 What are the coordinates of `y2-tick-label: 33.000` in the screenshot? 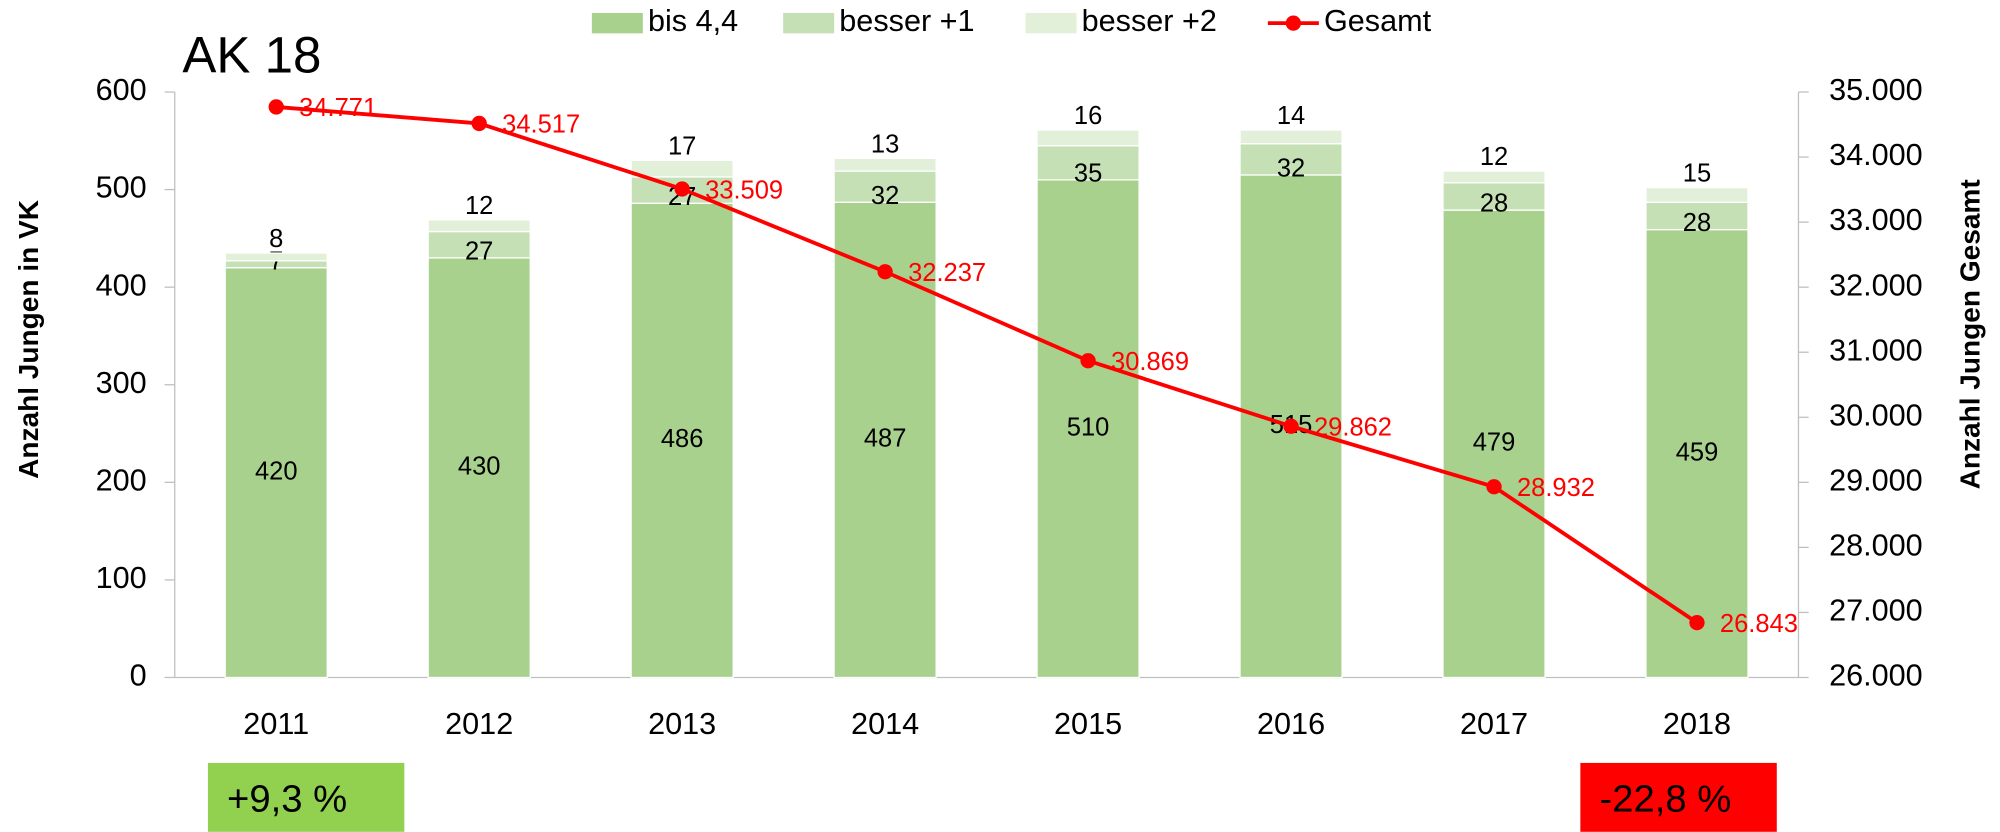 It's located at (1876, 220).